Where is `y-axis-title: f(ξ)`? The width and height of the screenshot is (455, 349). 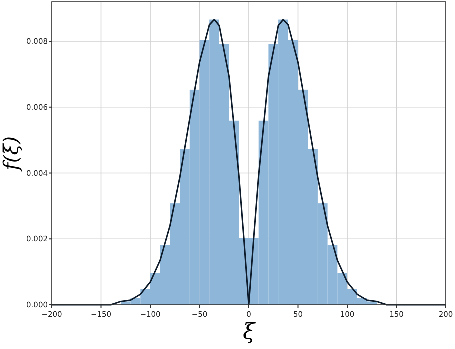 y-axis-title: f(ξ) is located at coordinates (11, 154).